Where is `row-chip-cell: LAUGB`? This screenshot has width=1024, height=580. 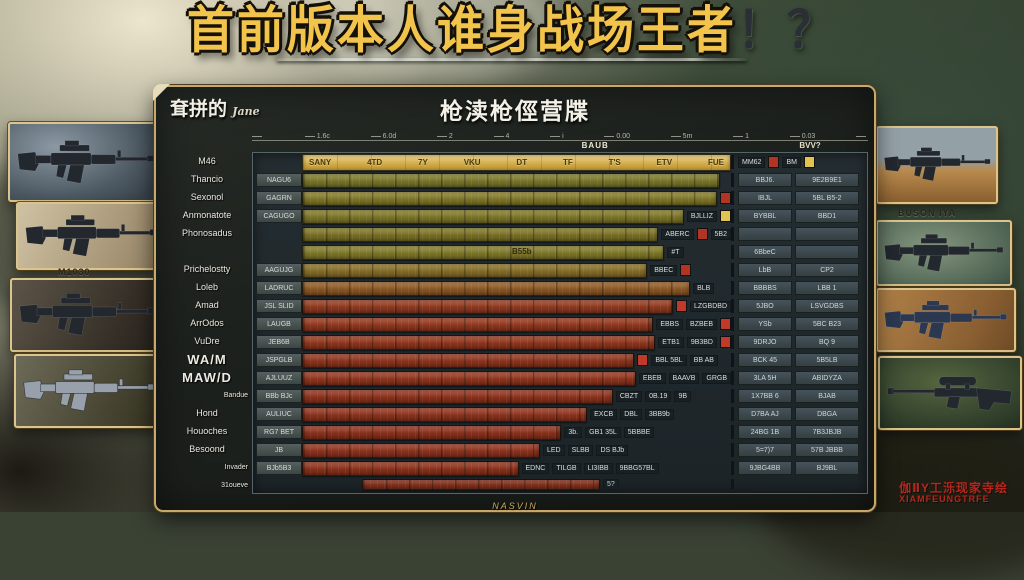 row-chip-cell: LAUGB is located at coordinates (279, 324).